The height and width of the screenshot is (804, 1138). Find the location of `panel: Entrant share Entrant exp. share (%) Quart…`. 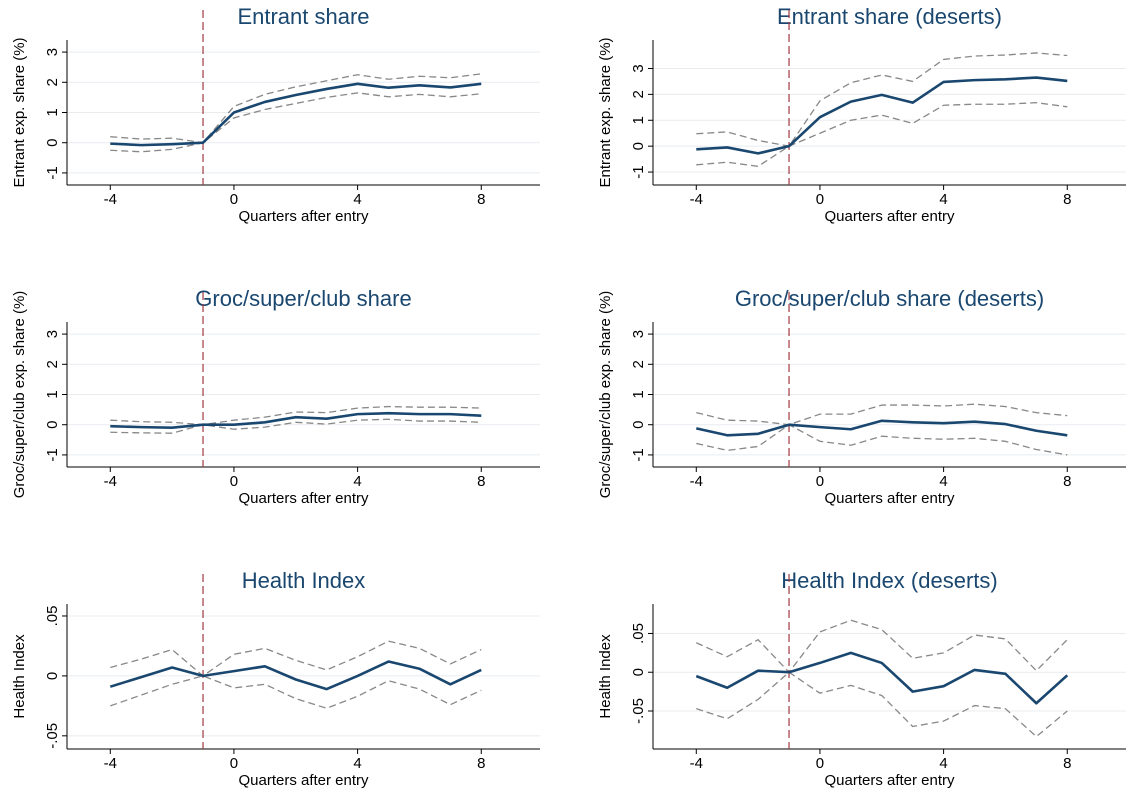

panel: Entrant share Entrant exp. share (%) Quart… is located at coordinates (275, 114).